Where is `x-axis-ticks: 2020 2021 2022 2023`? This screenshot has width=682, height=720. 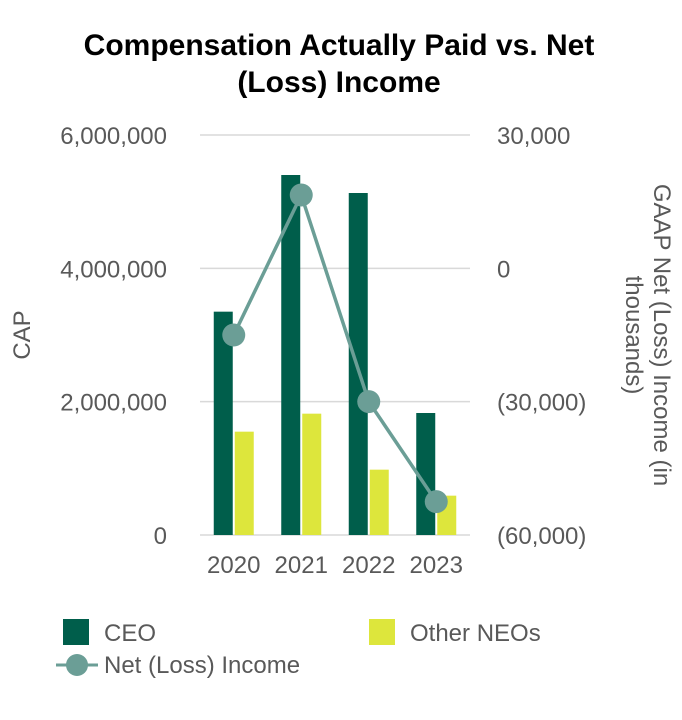
x-axis-ticks: 2020 2021 2022 2023 is located at coordinates (335, 565).